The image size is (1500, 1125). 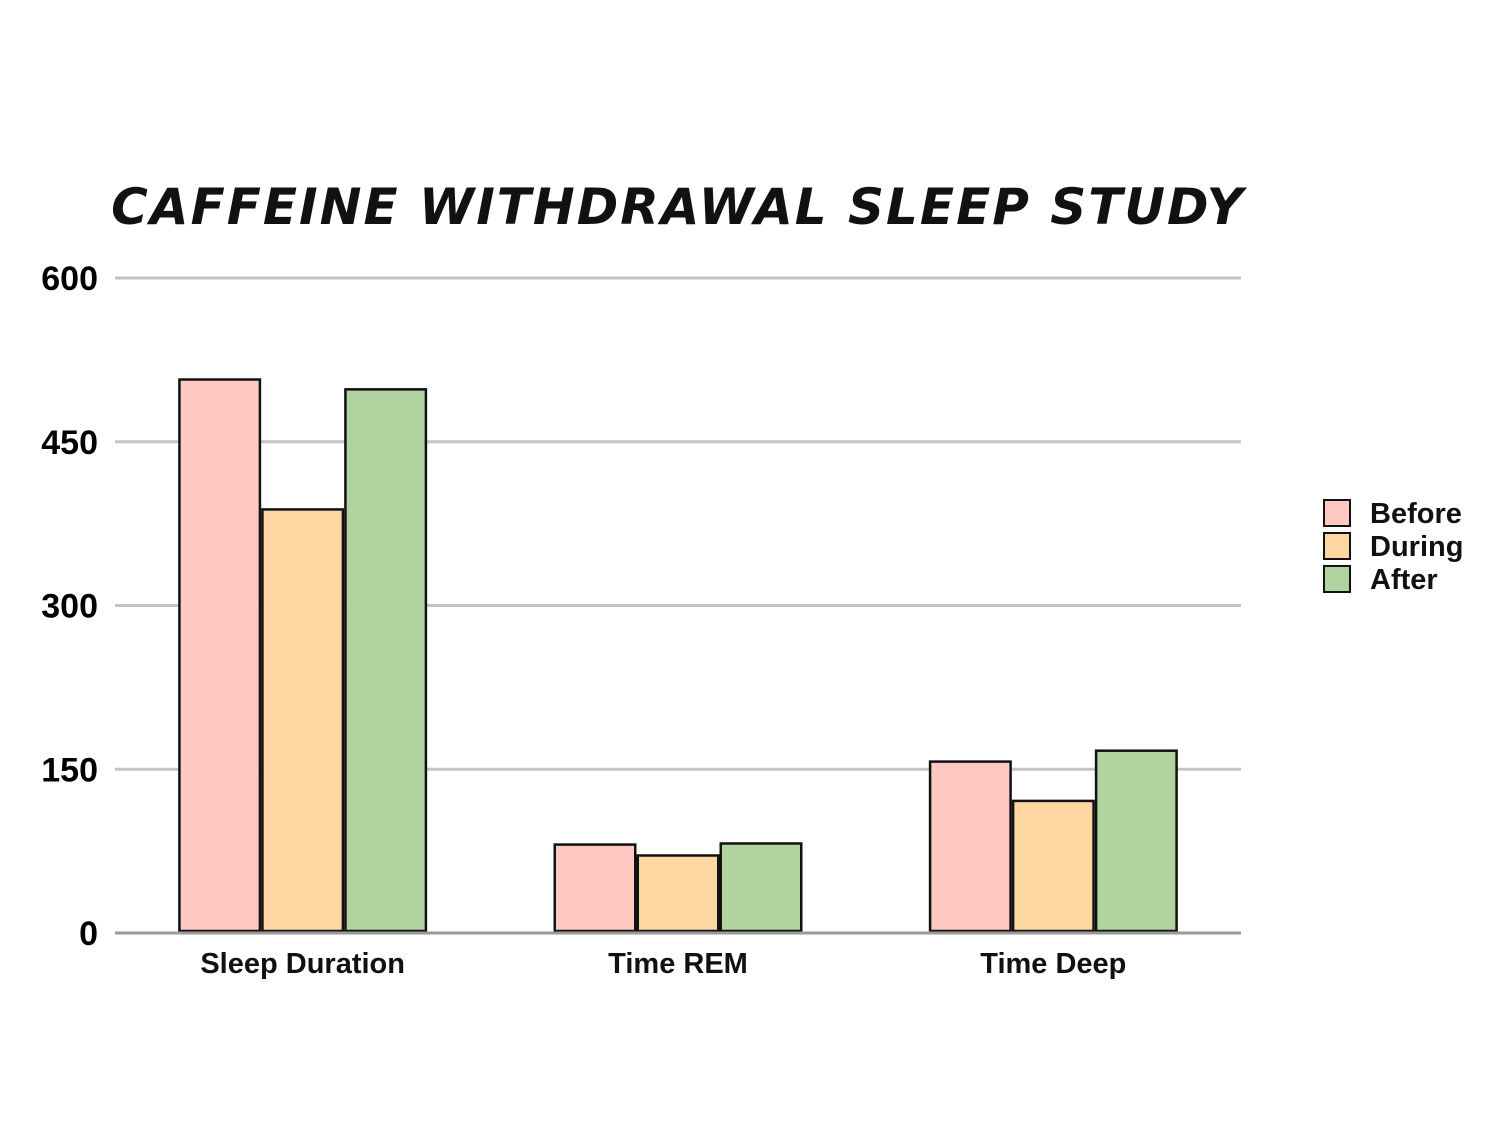 What do you see at coordinates (679, 207) in the screenshot?
I see `chart-title: CAFFEINE WITHDRAWAL SLEEP STUDY` at bounding box center [679, 207].